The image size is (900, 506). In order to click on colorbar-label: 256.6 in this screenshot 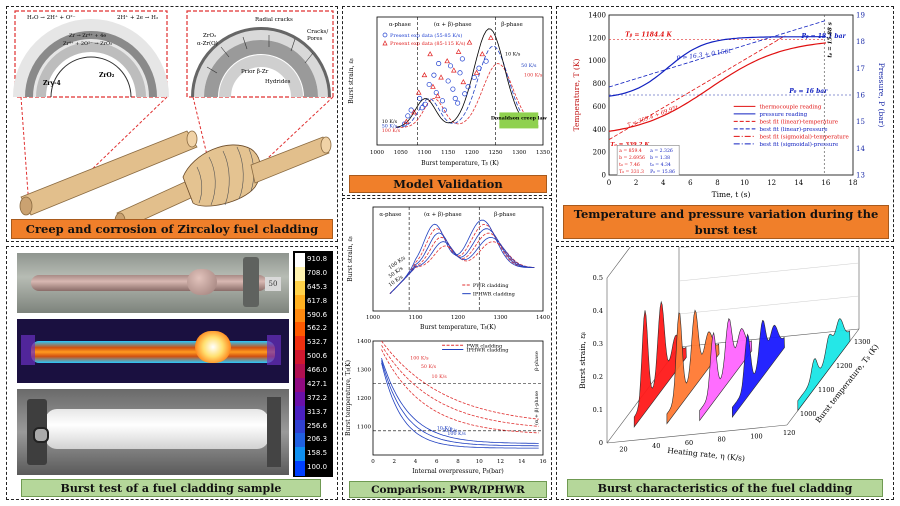, I will do `click(317, 425)`.